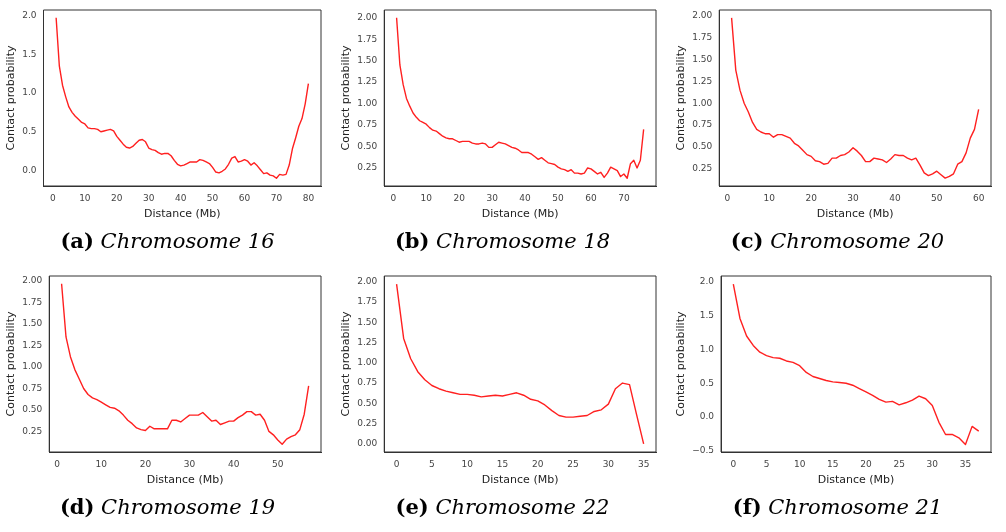 The height and width of the screenshot is (532, 1006). What do you see at coordinates (624, 197) in the screenshot?
I see `x-tick-label: 70` at bounding box center [624, 197].